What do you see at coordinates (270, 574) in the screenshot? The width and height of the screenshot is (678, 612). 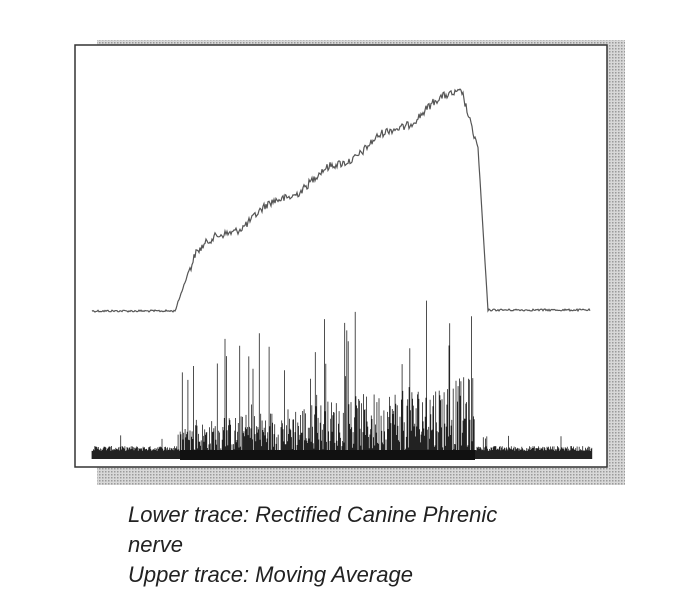 I see `caption-line: Upper trace: Moving Average` at bounding box center [270, 574].